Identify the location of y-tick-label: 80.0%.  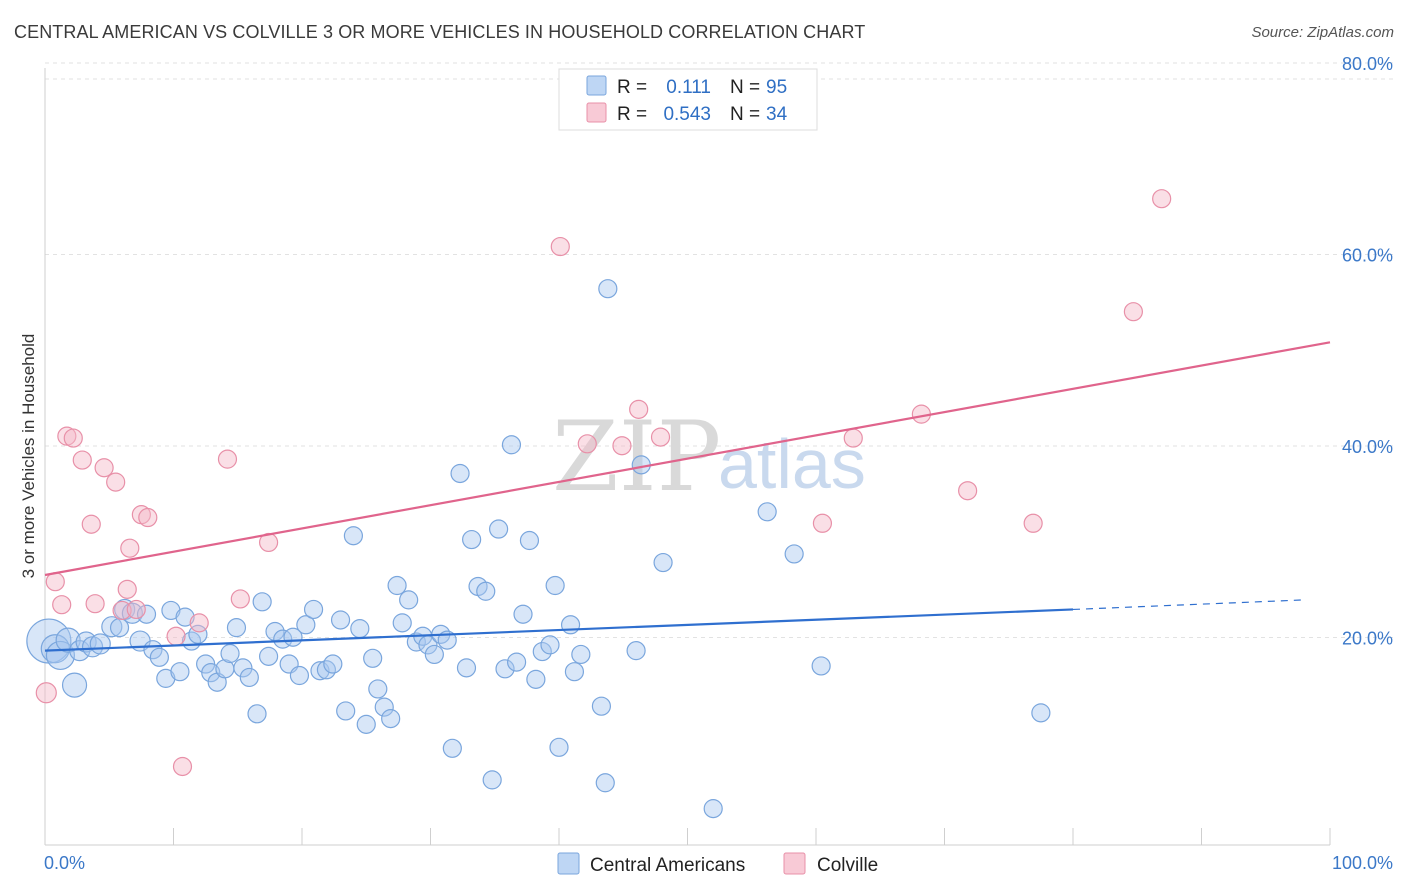
(1367, 64).